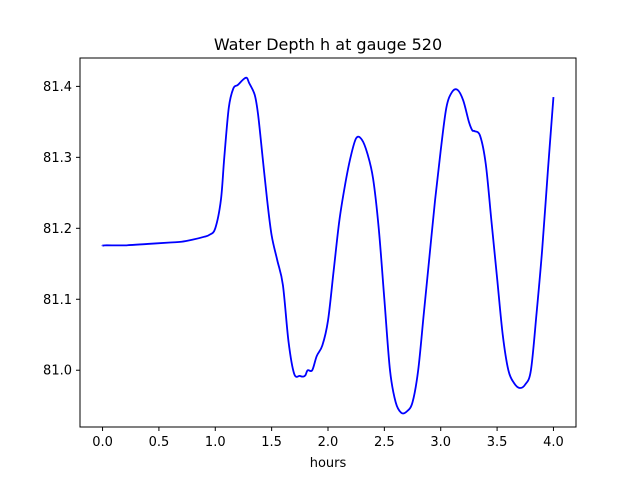 The width and height of the screenshot is (640, 480). I want to click on x-tick-label: 1.5, so click(271, 442).